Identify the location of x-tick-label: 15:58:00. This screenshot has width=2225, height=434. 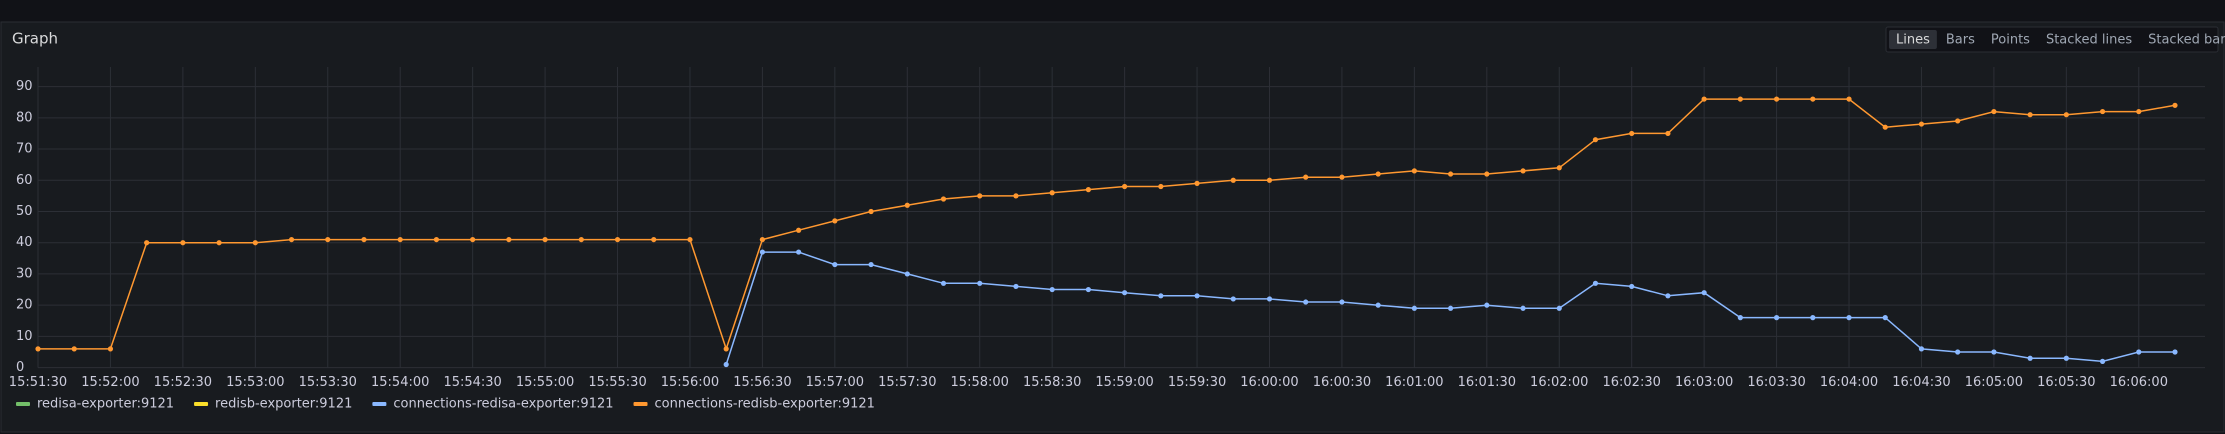
(980, 382).